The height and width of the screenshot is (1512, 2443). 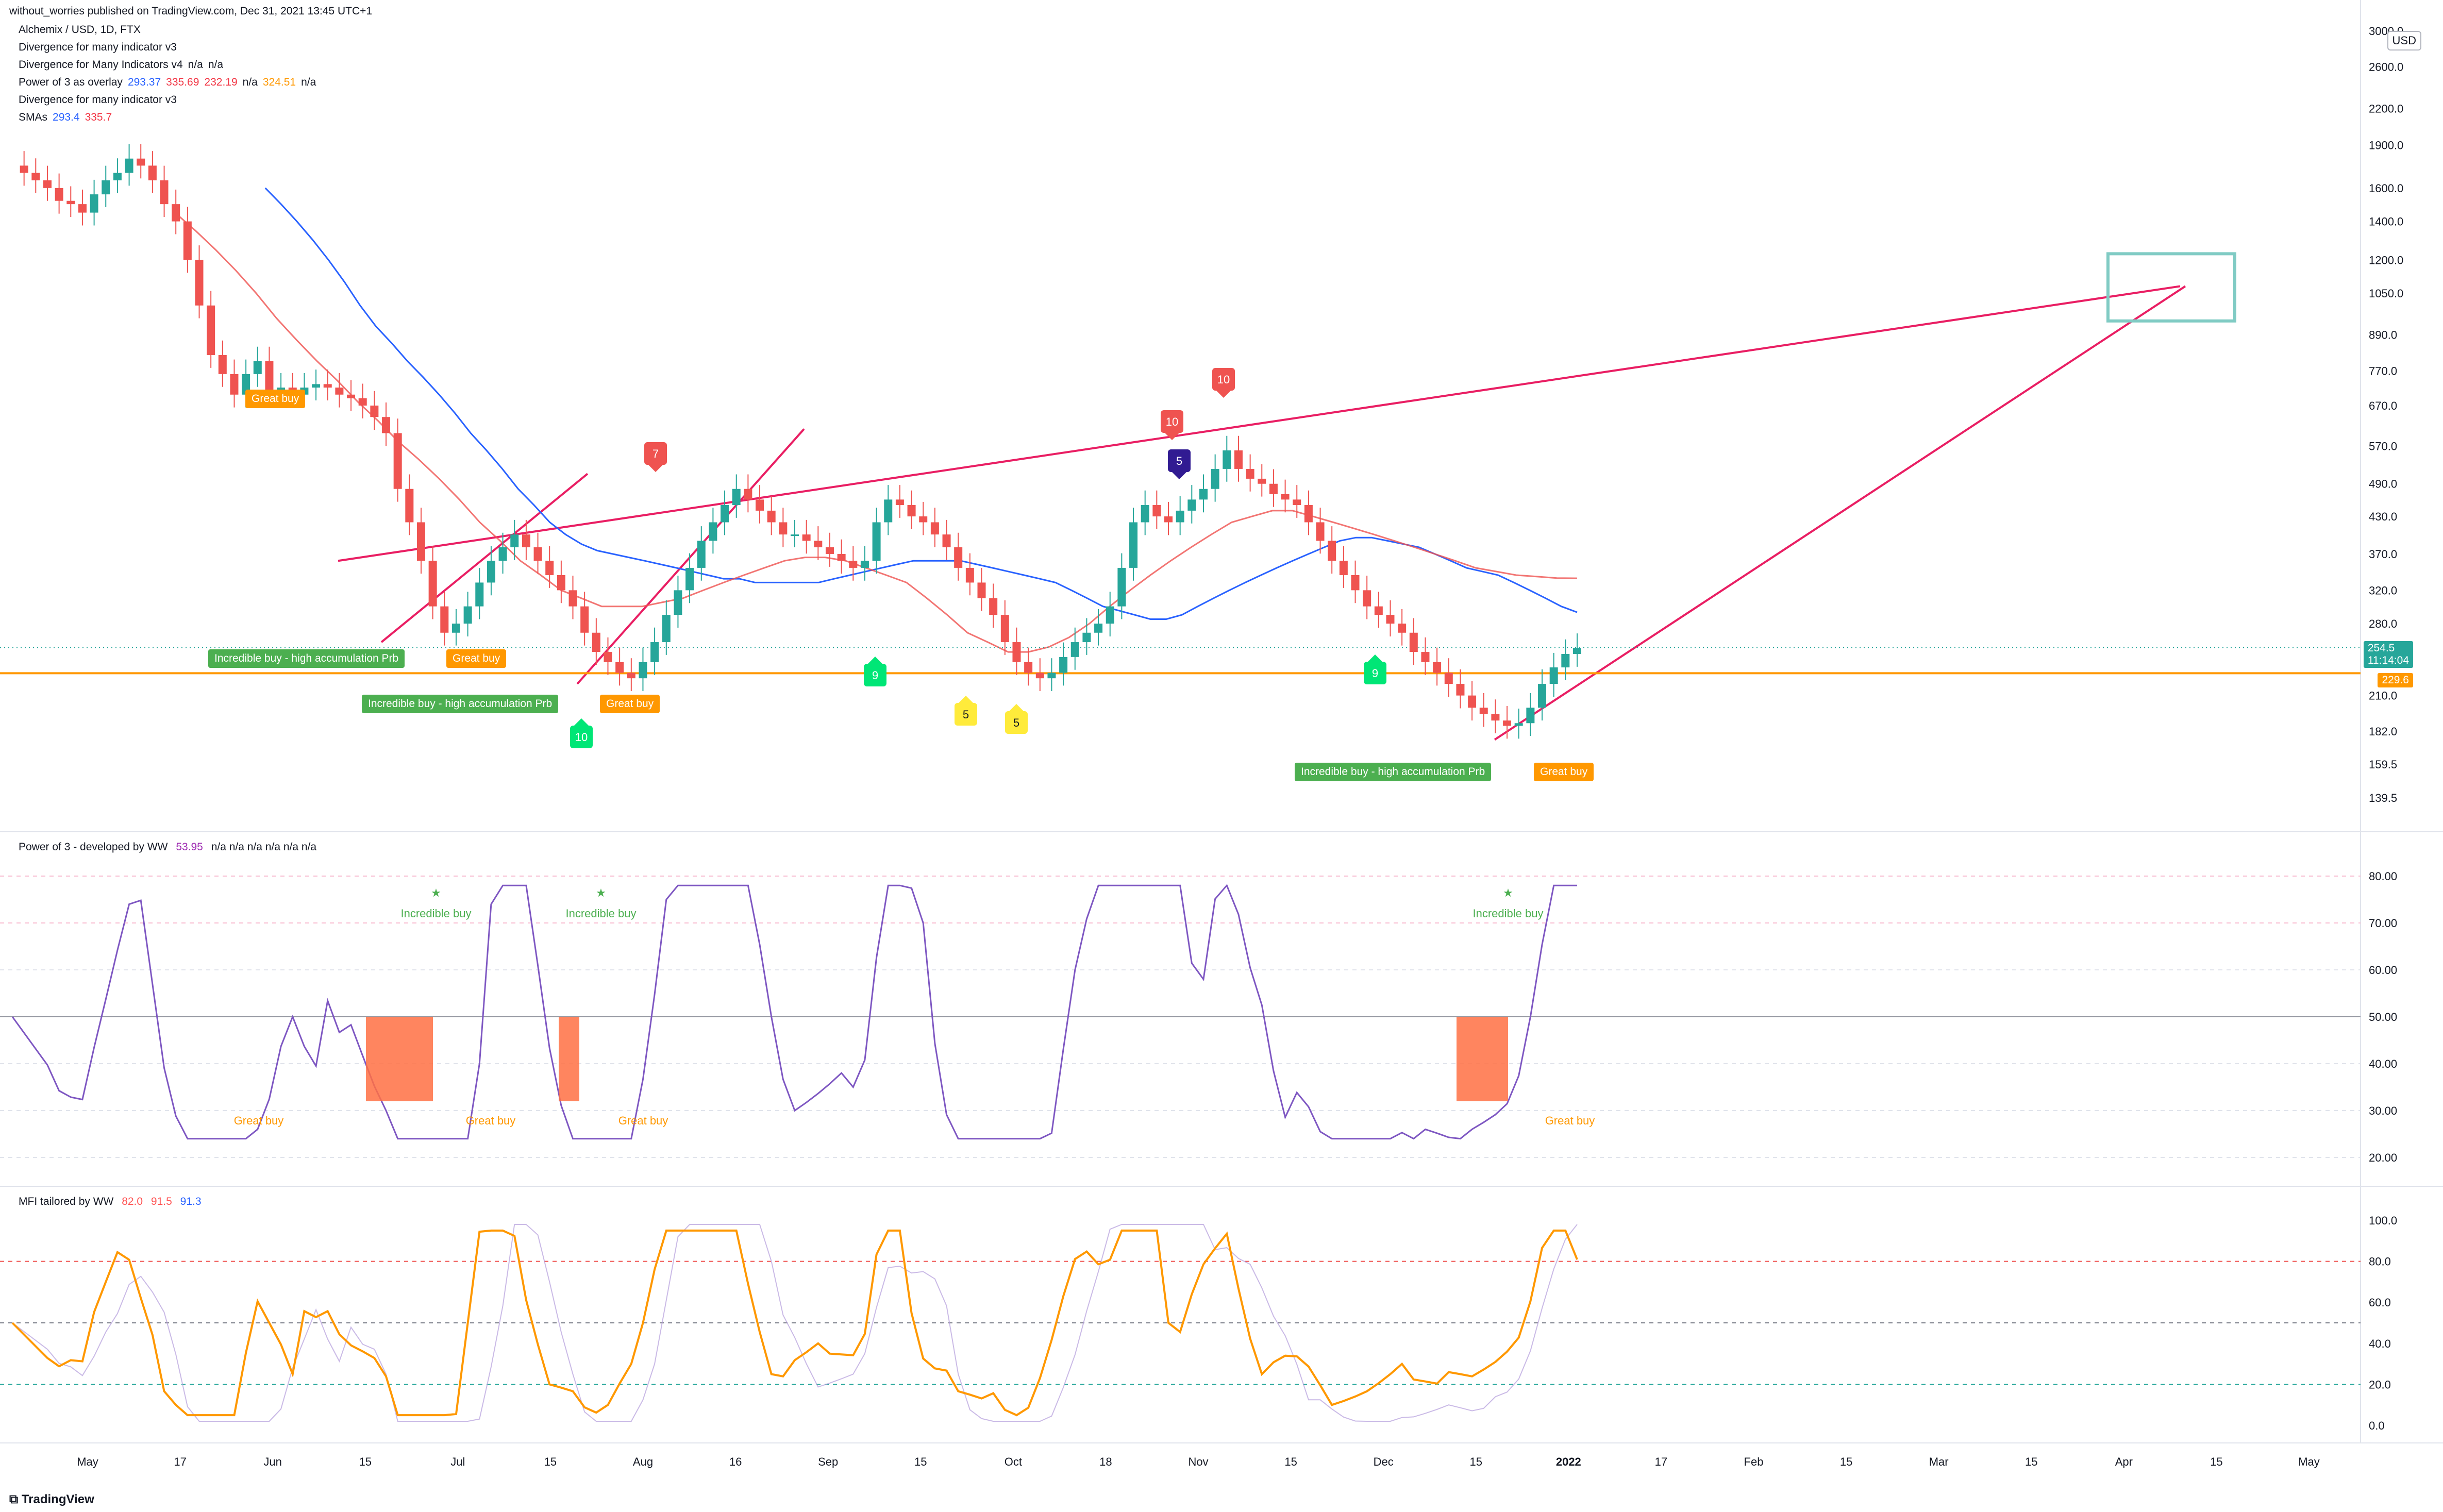 What do you see at coordinates (180, 1461) in the screenshot?
I see `time-tick-label: 17` at bounding box center [180, 1461].